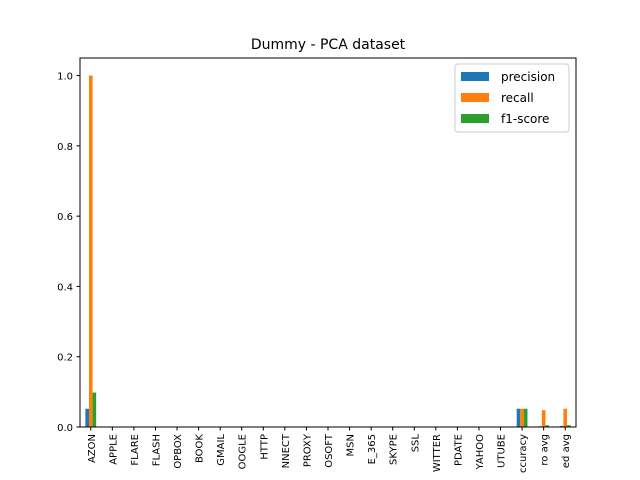 The width and height of the screenshot is (640, 480). What do you see at coordinates (437, 453) in the screenshot?
I see `x-tick-label: WITTER` at bounding box center [437, 453].